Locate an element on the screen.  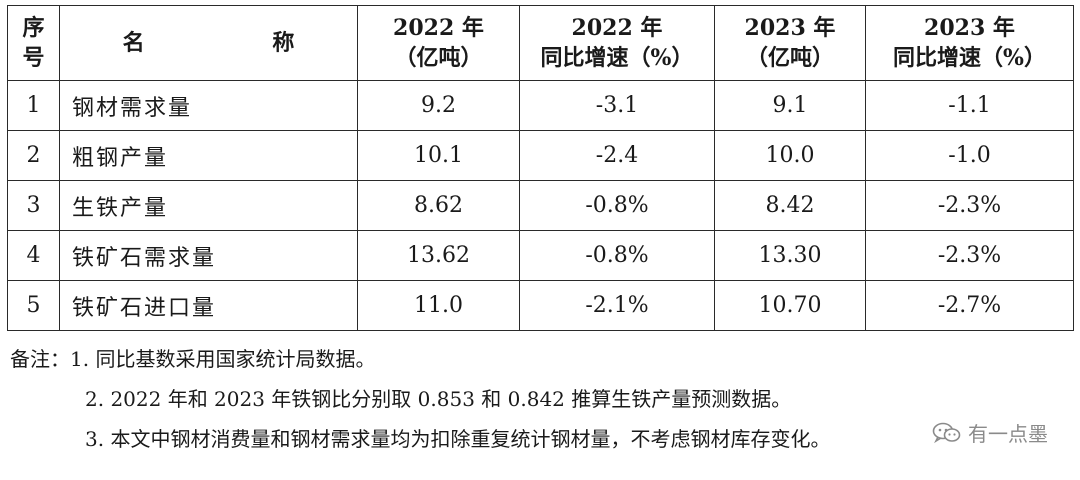
table-row: 5 铁矿石进口量 11.0 -2.1% 10.70 -2.7% is located at coordinates (540, 305).